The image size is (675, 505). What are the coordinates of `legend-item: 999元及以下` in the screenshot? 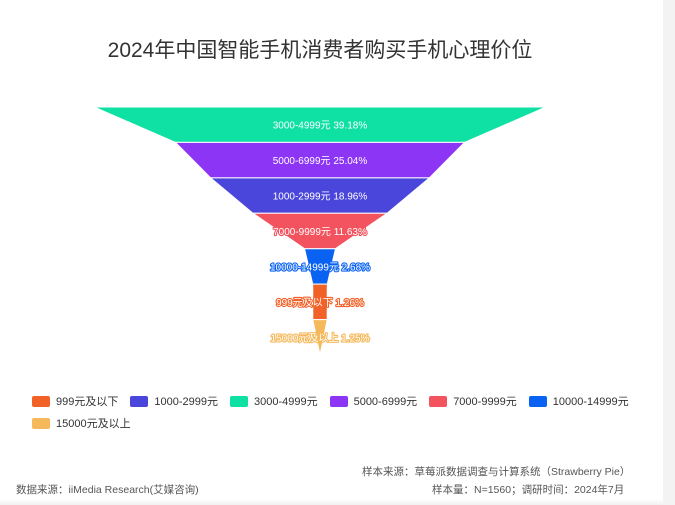 It's located at (75, 401).